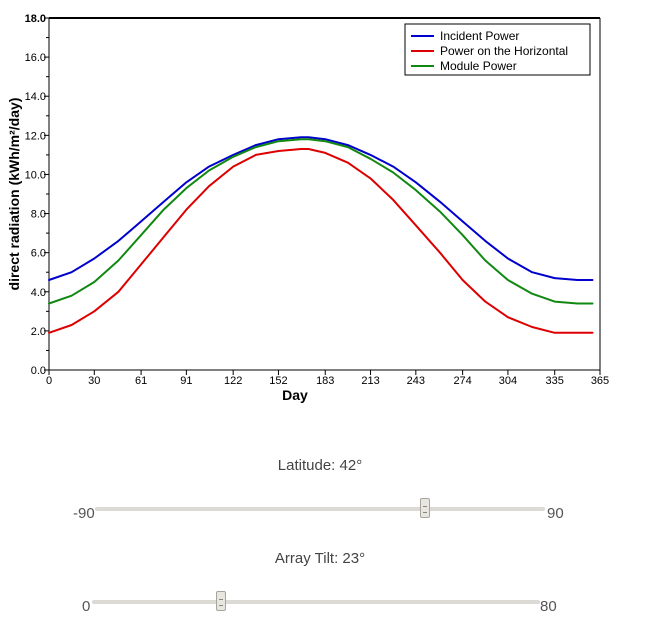 The height and width of the screenshot is (637, 651). I want to click on y-tick-label: 8.0, so click(38, 215).